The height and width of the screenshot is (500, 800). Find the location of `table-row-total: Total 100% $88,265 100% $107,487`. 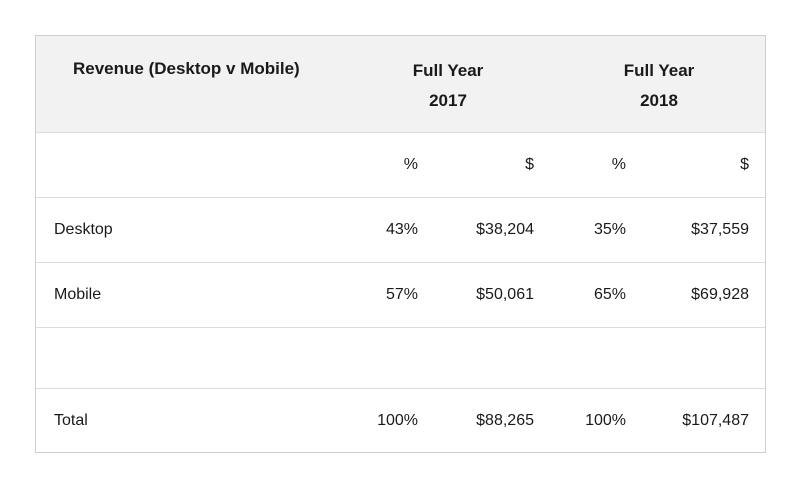

table-row-total: Total 100% $88,265 100% $107,487 is located at coordinates (400, 420).